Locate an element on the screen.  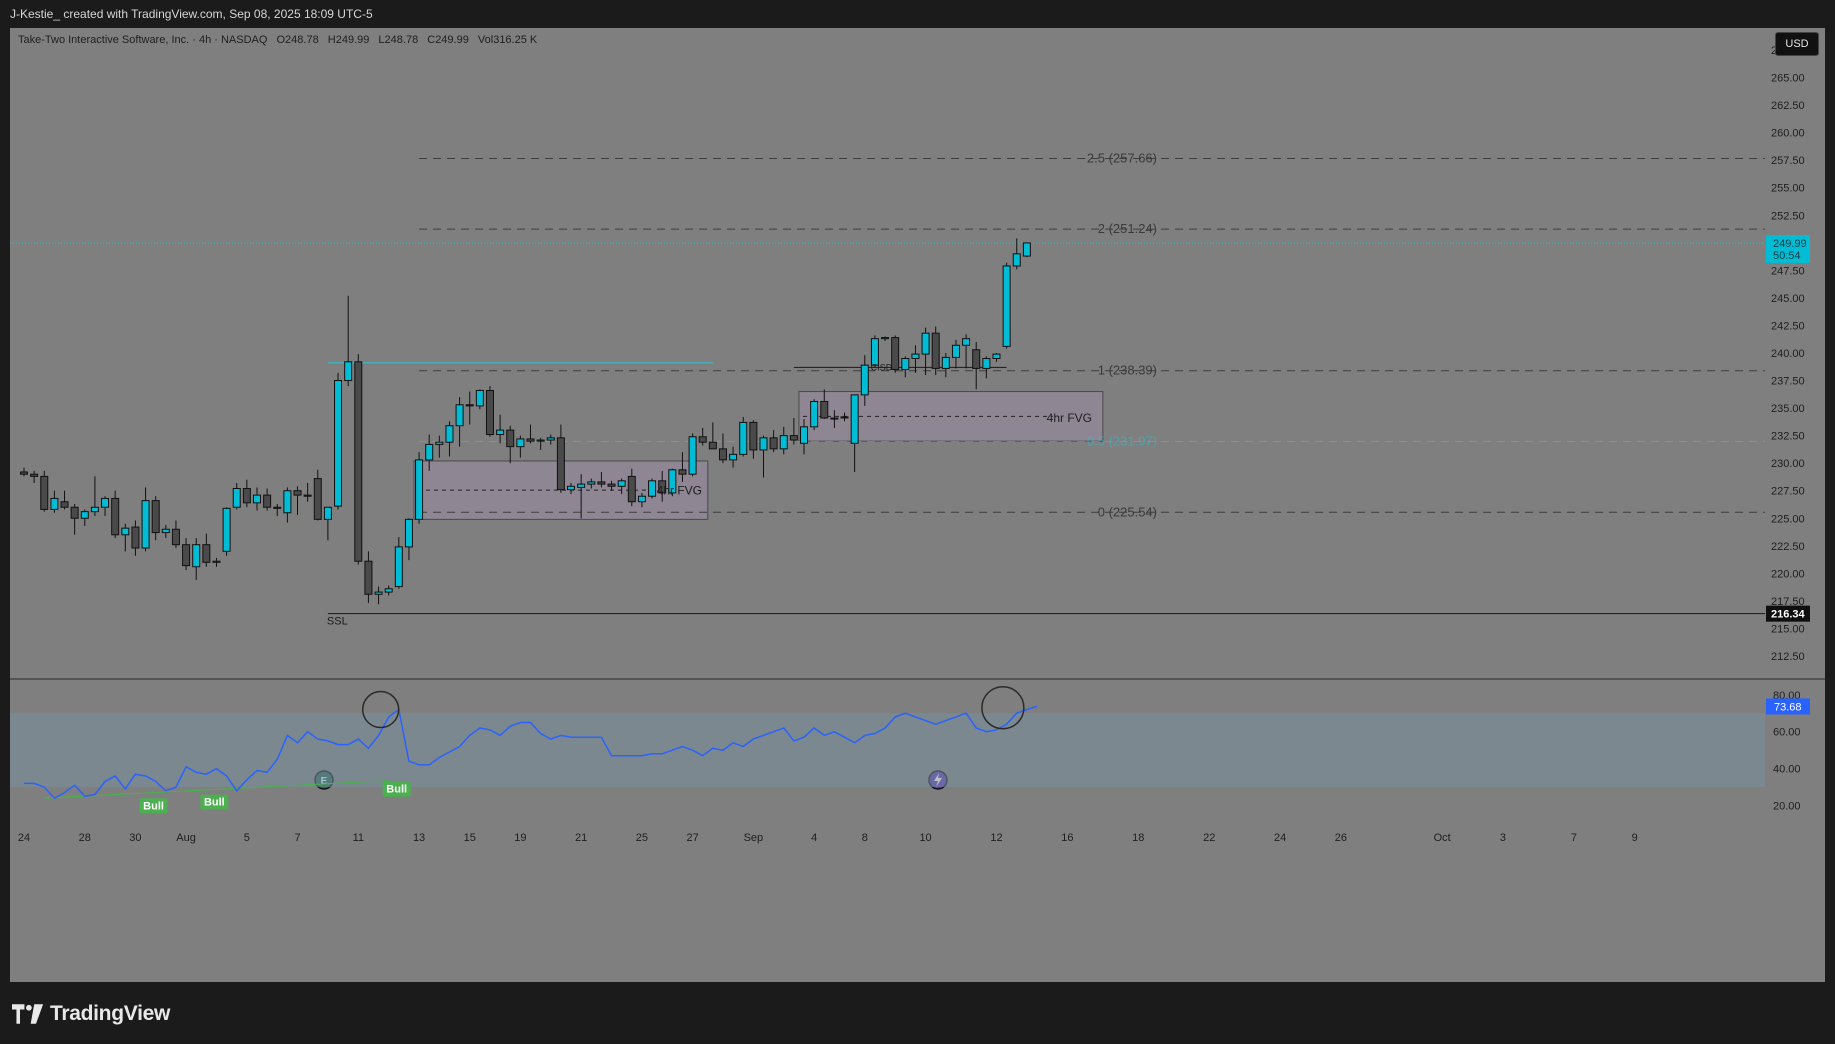
rsi-line is located at coordinates (531, 752).